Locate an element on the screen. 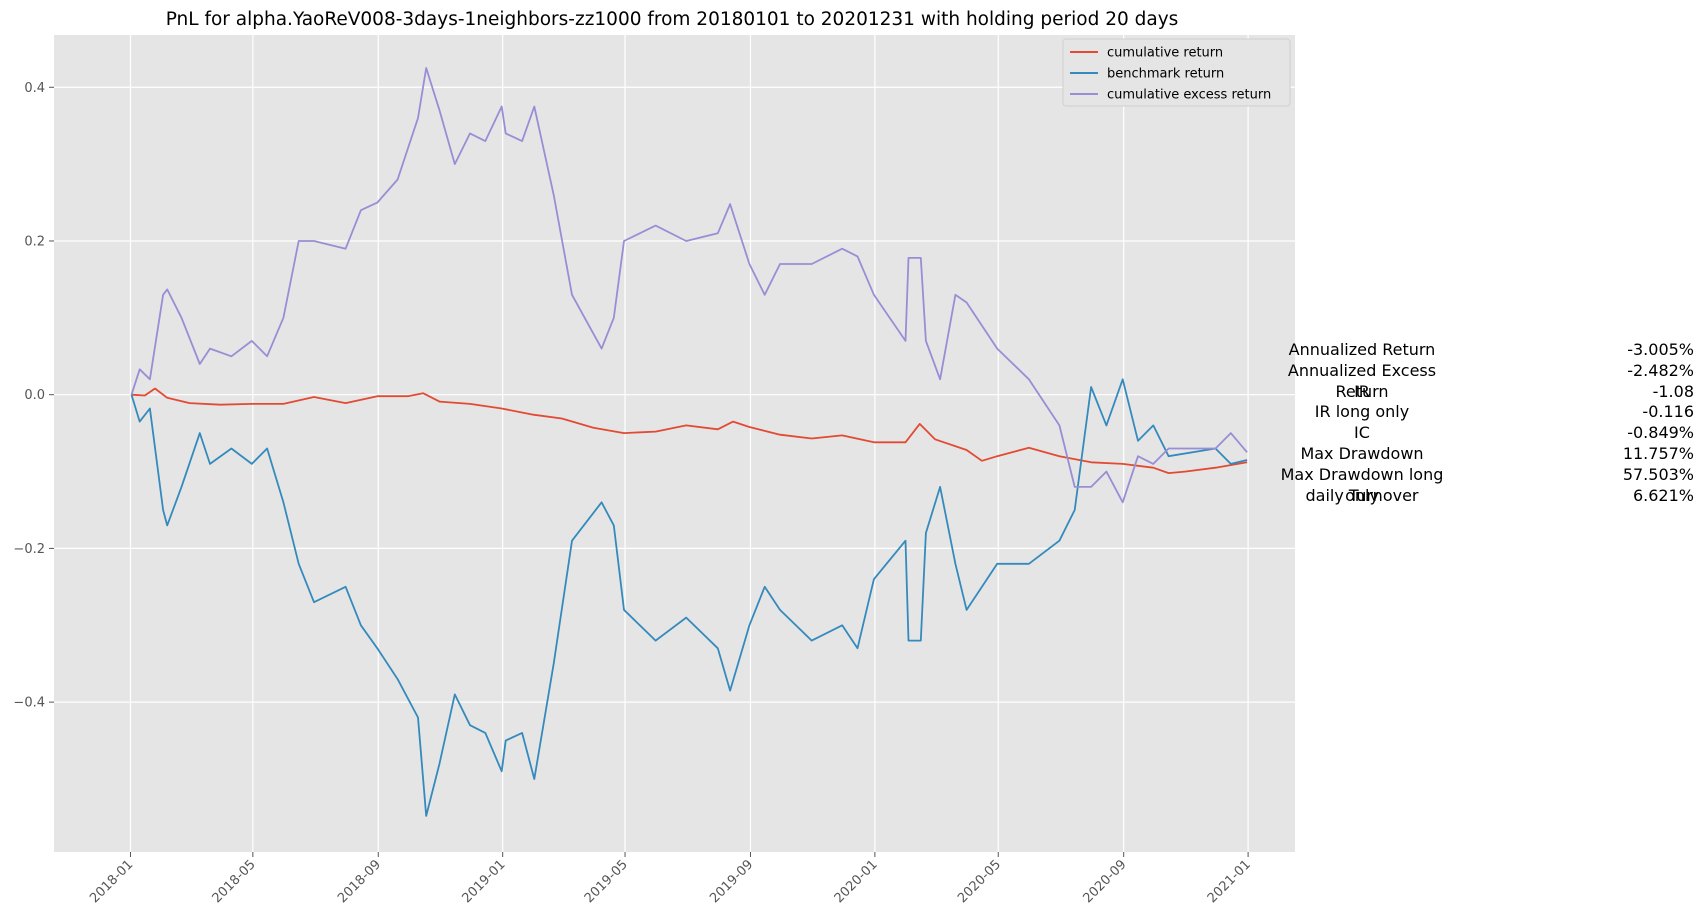 This screenshot has height=919, width=1697. stat-label: IC is located at coordinates (1362, 433).